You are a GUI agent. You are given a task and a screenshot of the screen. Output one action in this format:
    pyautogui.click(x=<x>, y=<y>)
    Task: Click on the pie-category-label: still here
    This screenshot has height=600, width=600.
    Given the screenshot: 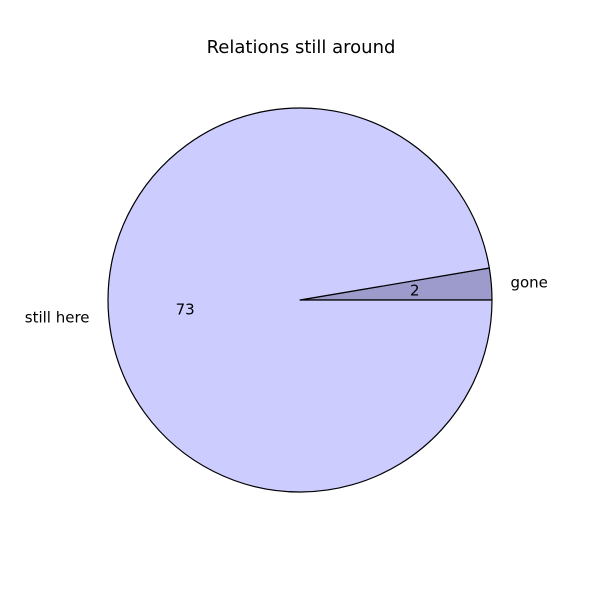 What is the action you would take?
    pyautogui.click(x=57, y=318)
    